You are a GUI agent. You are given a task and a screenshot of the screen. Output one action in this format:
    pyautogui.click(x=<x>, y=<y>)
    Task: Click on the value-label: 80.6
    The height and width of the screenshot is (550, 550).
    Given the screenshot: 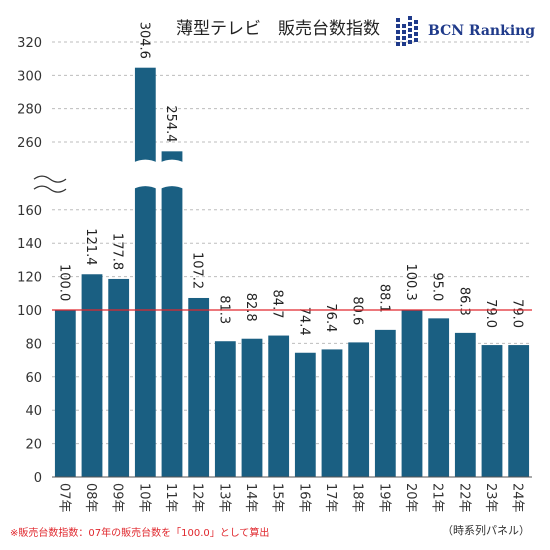 What is the action you would take?
    pyautogui.click(x=357, y=310)
    